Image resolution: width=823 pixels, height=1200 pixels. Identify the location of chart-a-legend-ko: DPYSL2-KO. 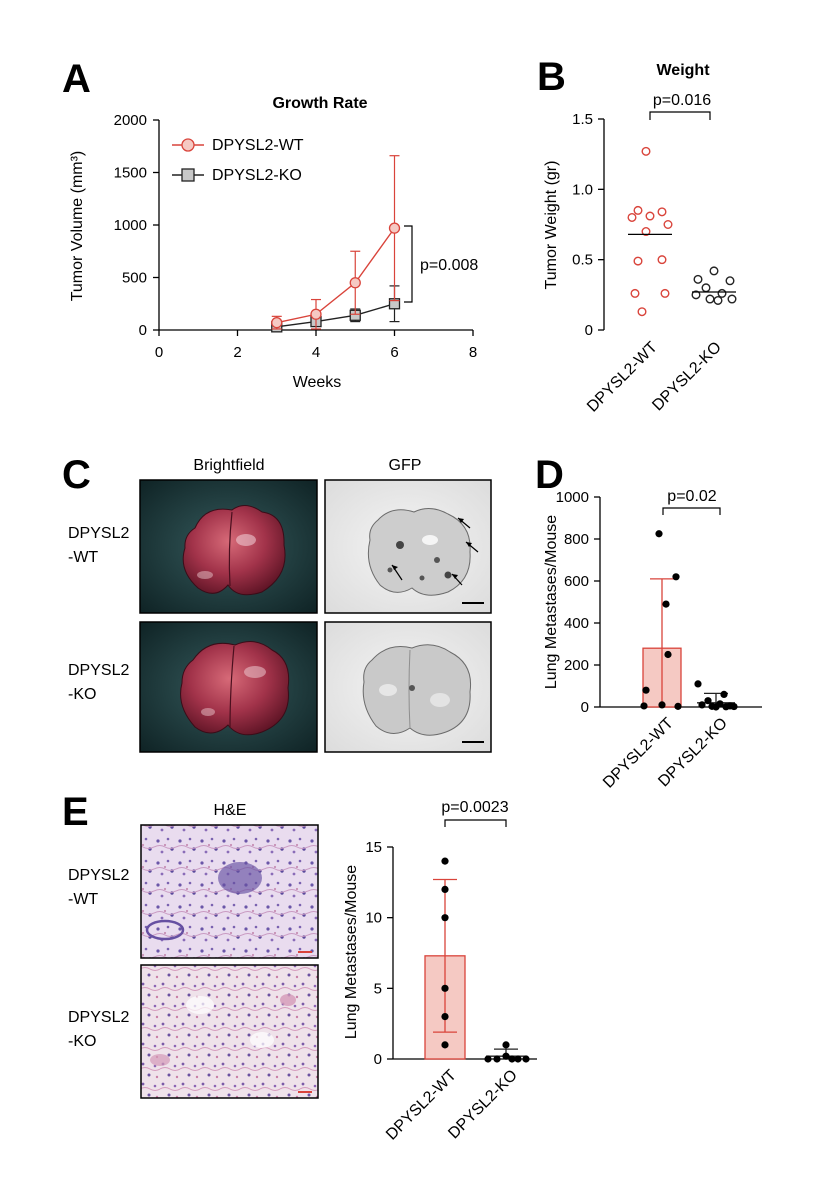
(257, 175).